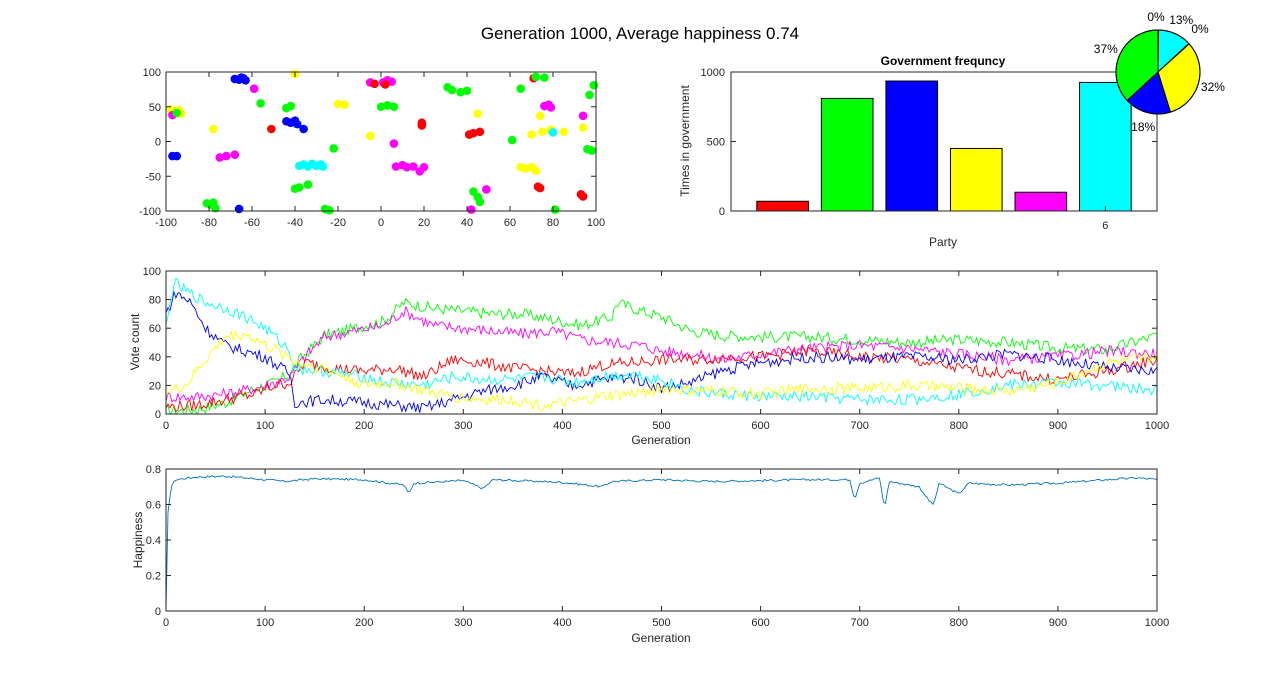 The height and width of the screenshot is (684, 1280). I want to click on bar-ticks: 0 500 1000 6, so click(929, 149).